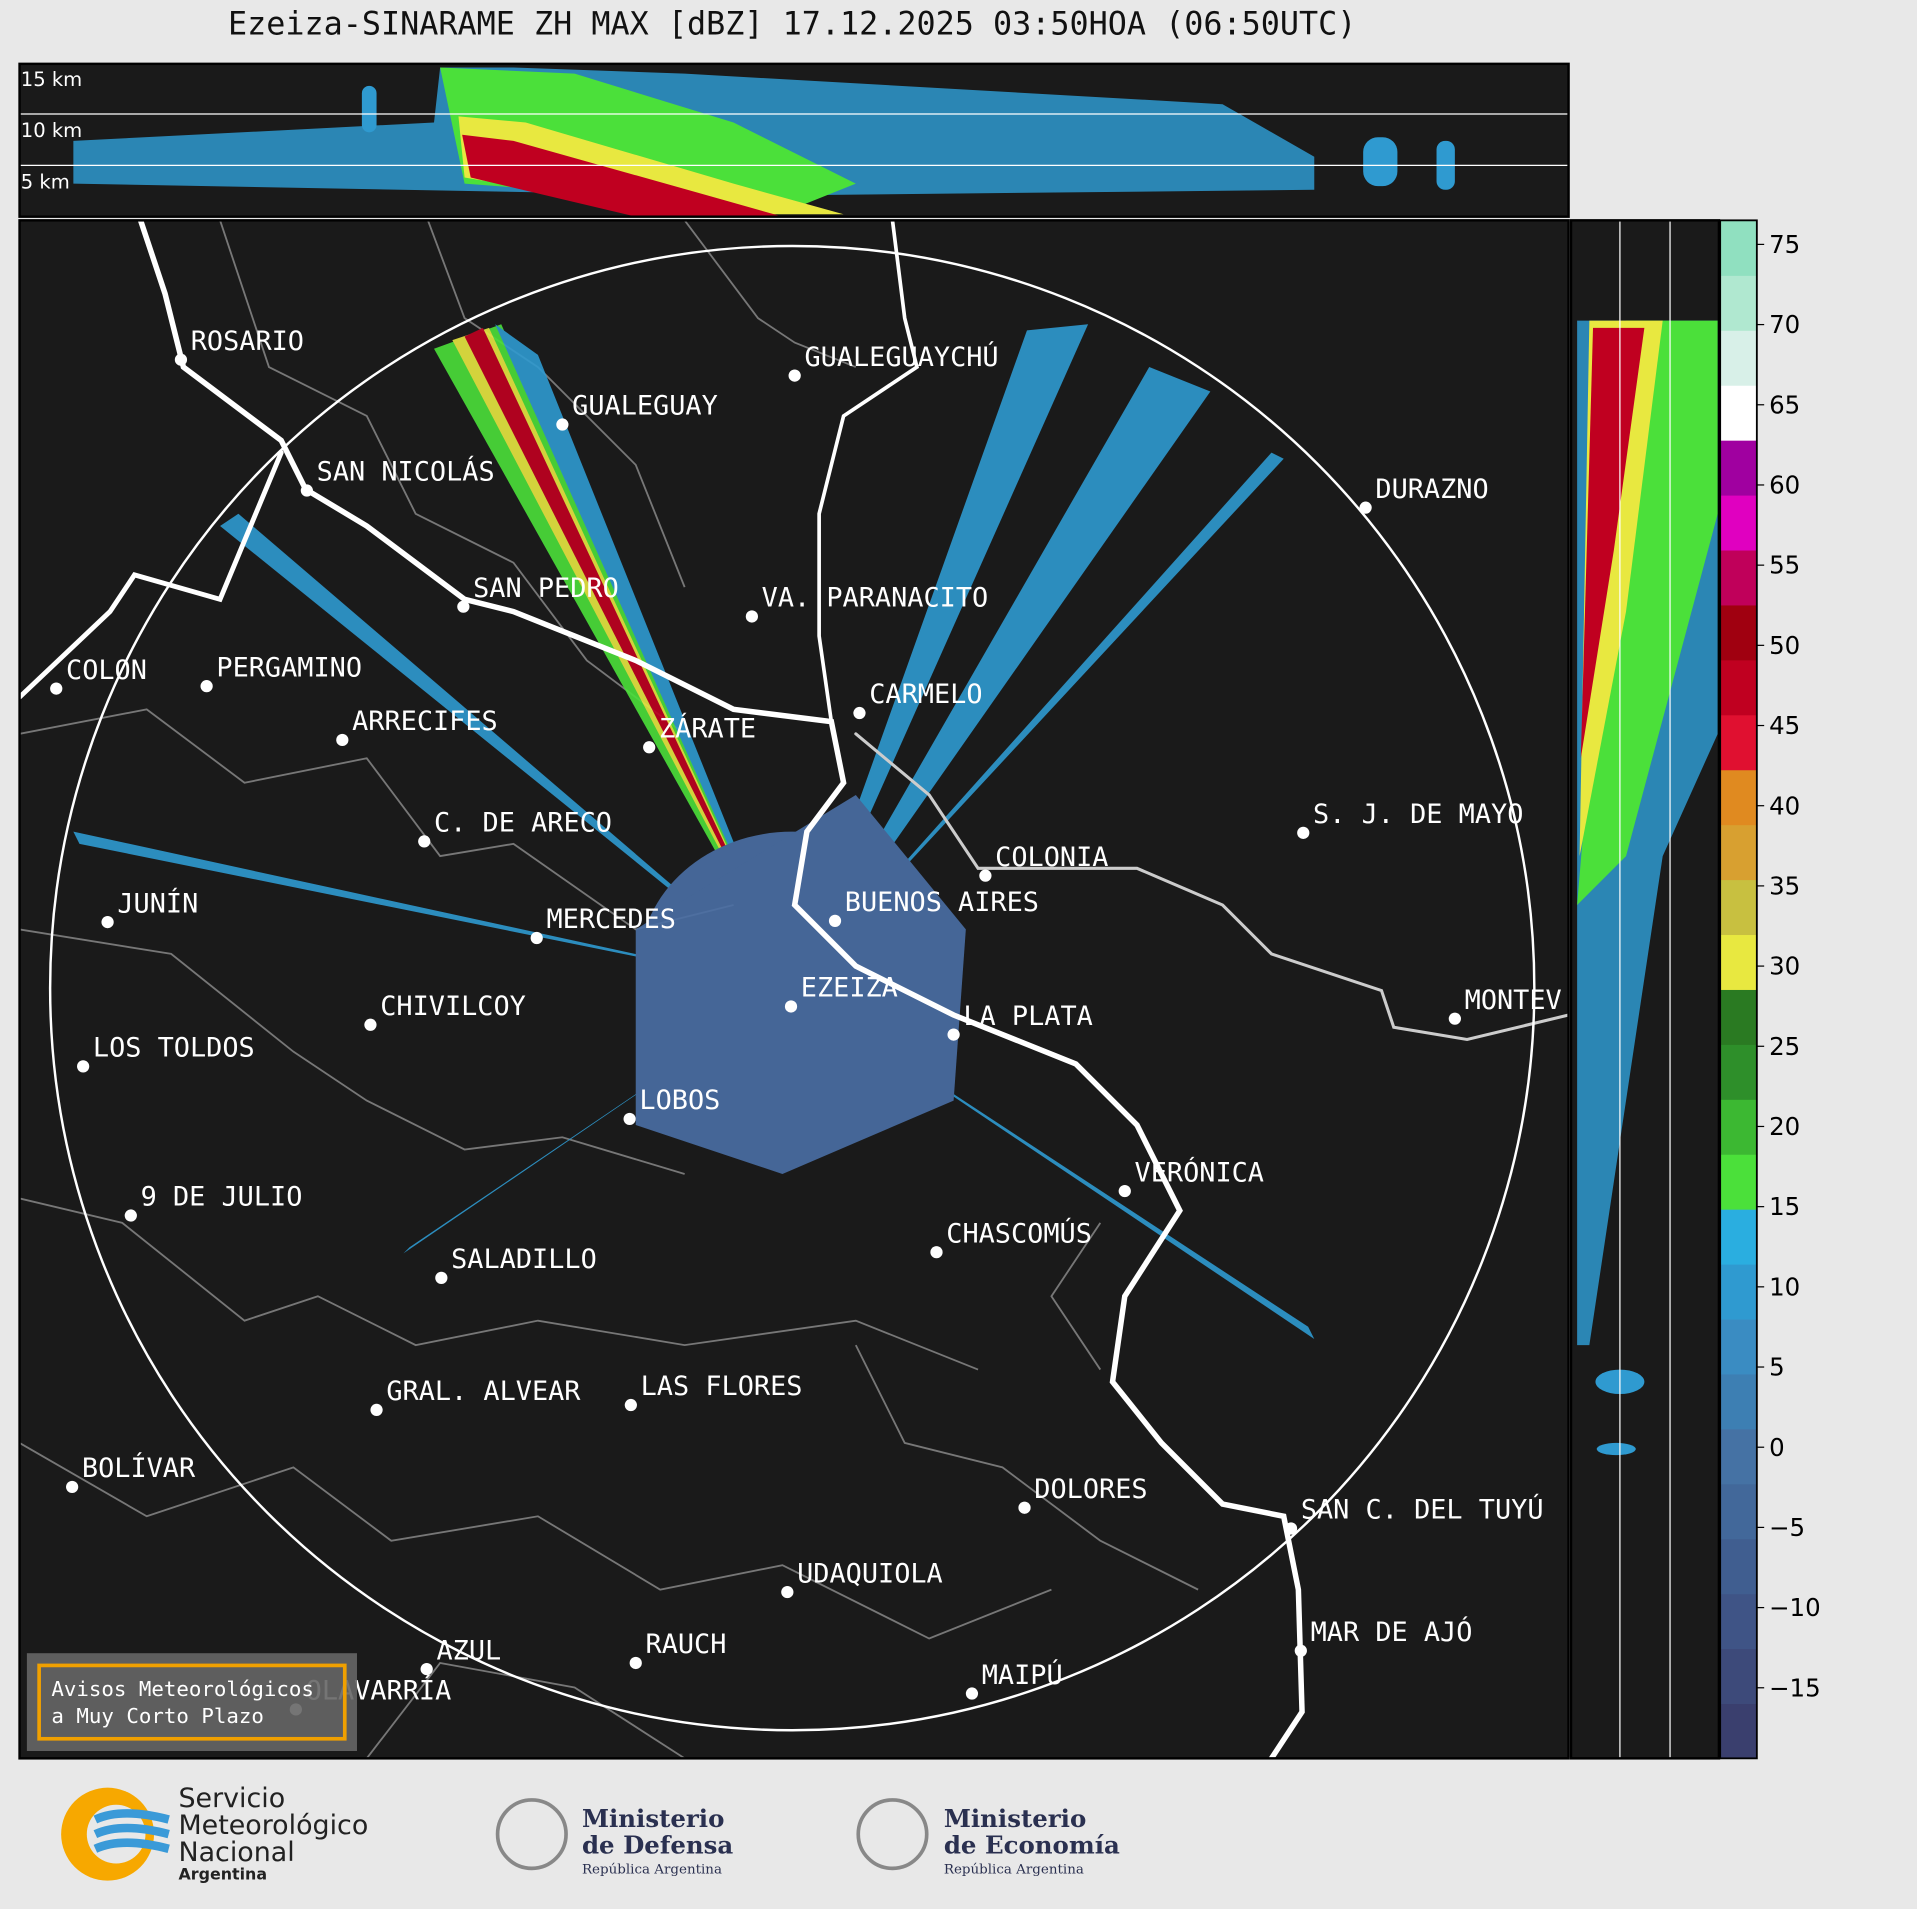 The width and height of the screenshot is (1917, 1909). I want to click on city-label: LOS TOLDOS, so click(174, 1048).